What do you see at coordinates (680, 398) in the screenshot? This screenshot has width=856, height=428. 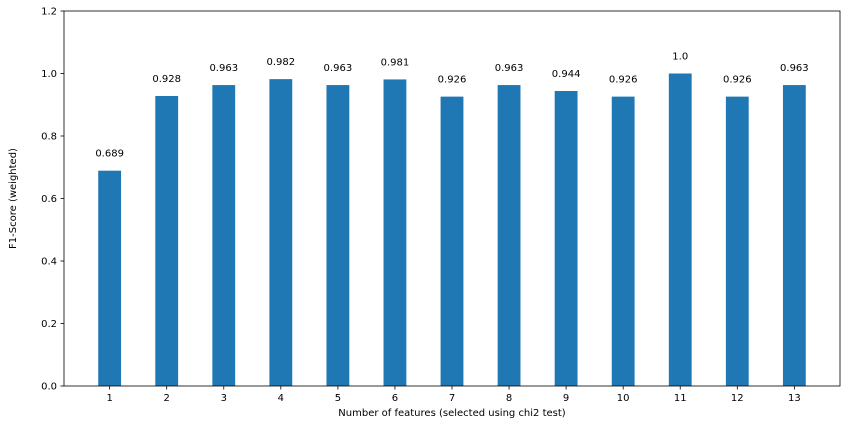 I see `x-tick-label-11: 11` at bounding box center [680, 398].